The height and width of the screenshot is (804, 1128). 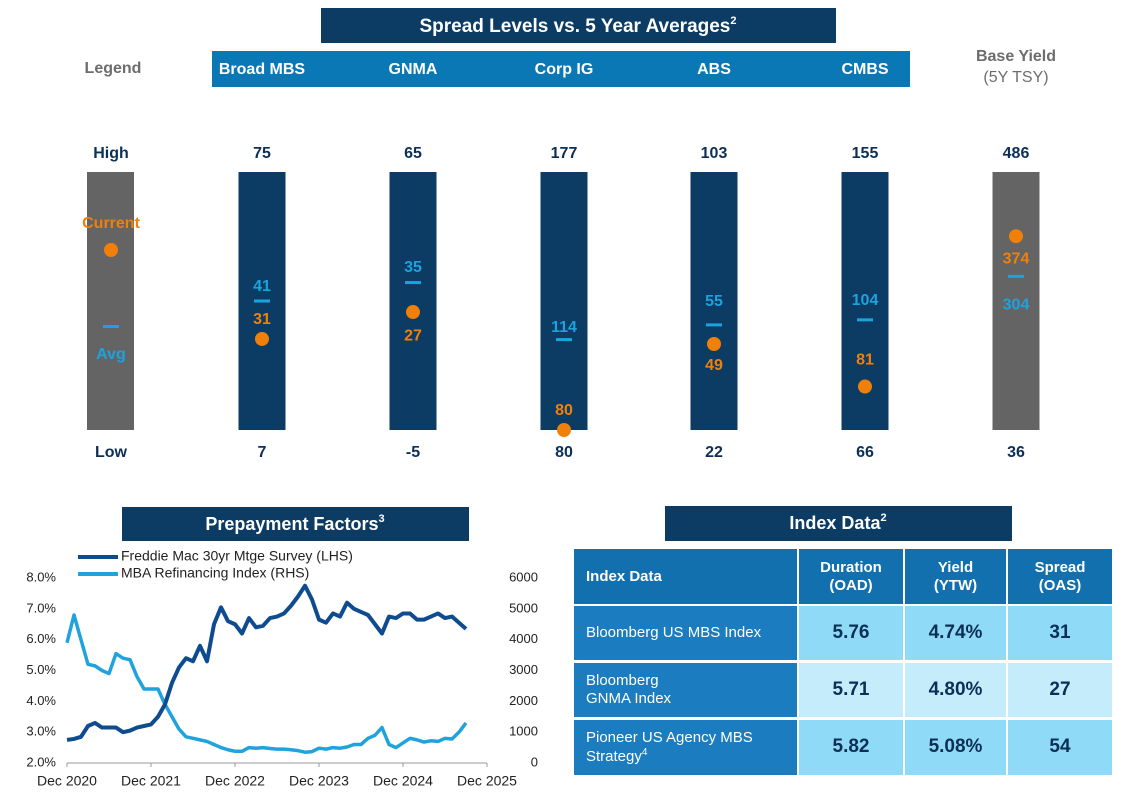 What do you see at coordinates (111, 452) in the screenshot?
I see `legend-low: Low` at bounding box center [111, 452].